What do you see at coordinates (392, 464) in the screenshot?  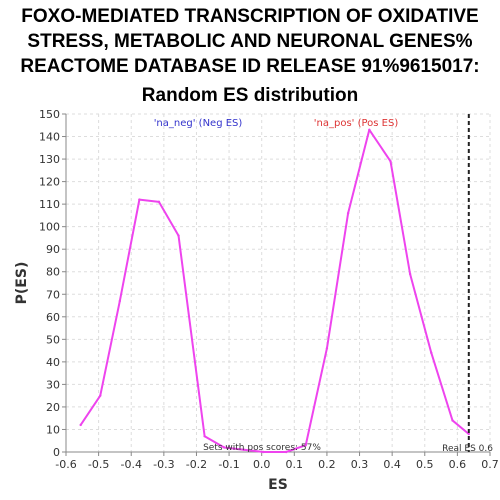 I see `x-tick-label-10: 0.4` at bounding box center [392, 464].